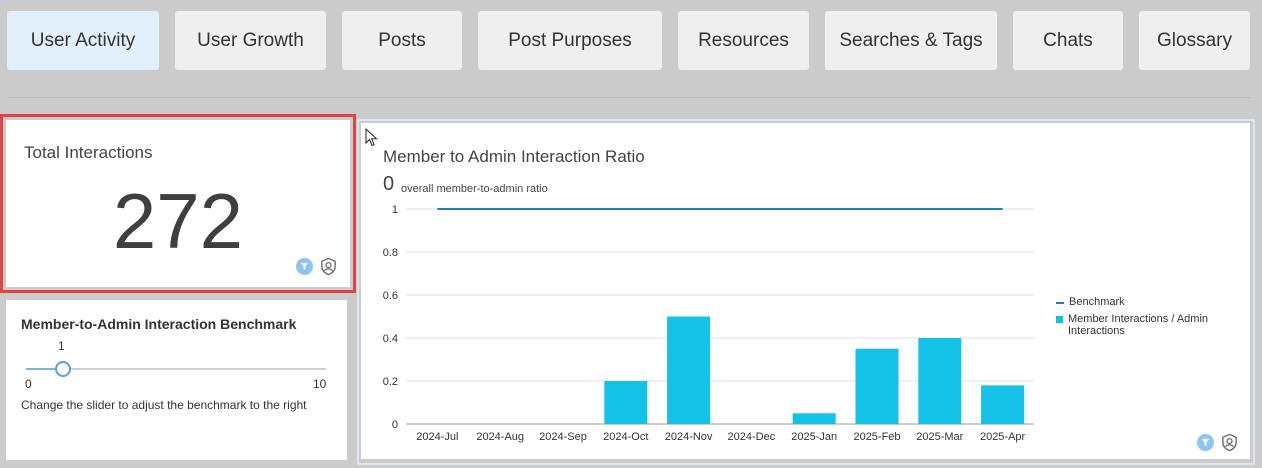 Image resolution: width=1262 pixels, height=468 pixels. I want to click on tab-searches-tags: Searches & Tags, so click(911, 40).